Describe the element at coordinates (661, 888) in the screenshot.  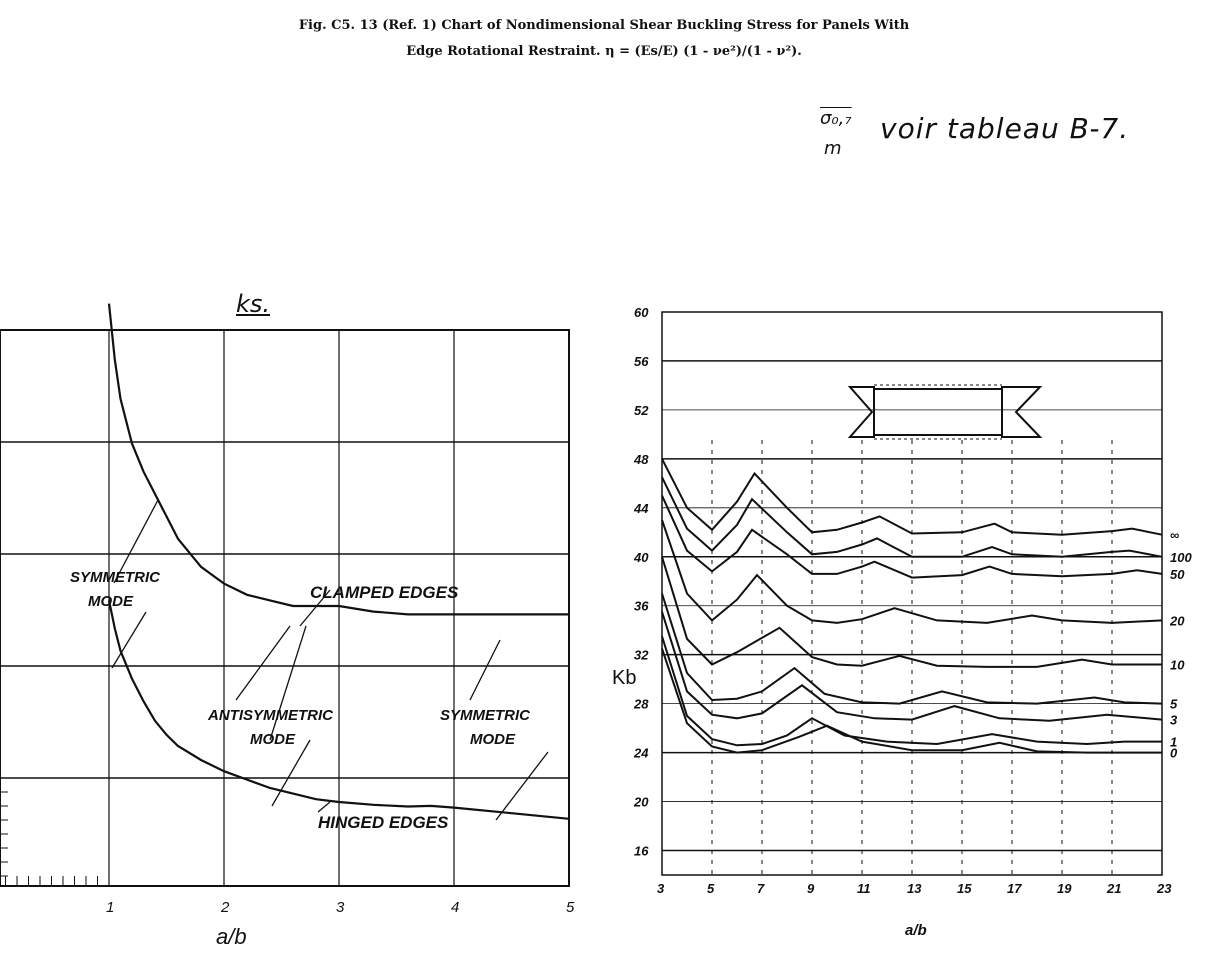
I see `right-x-tick-label: 3` at that location.